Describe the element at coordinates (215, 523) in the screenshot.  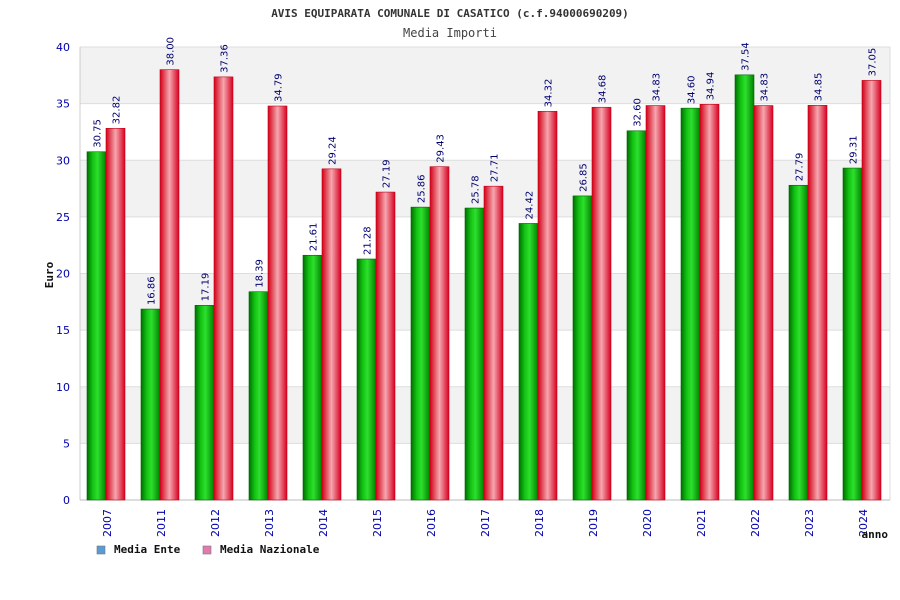
I see `x-tick-label: 2012` at that location.